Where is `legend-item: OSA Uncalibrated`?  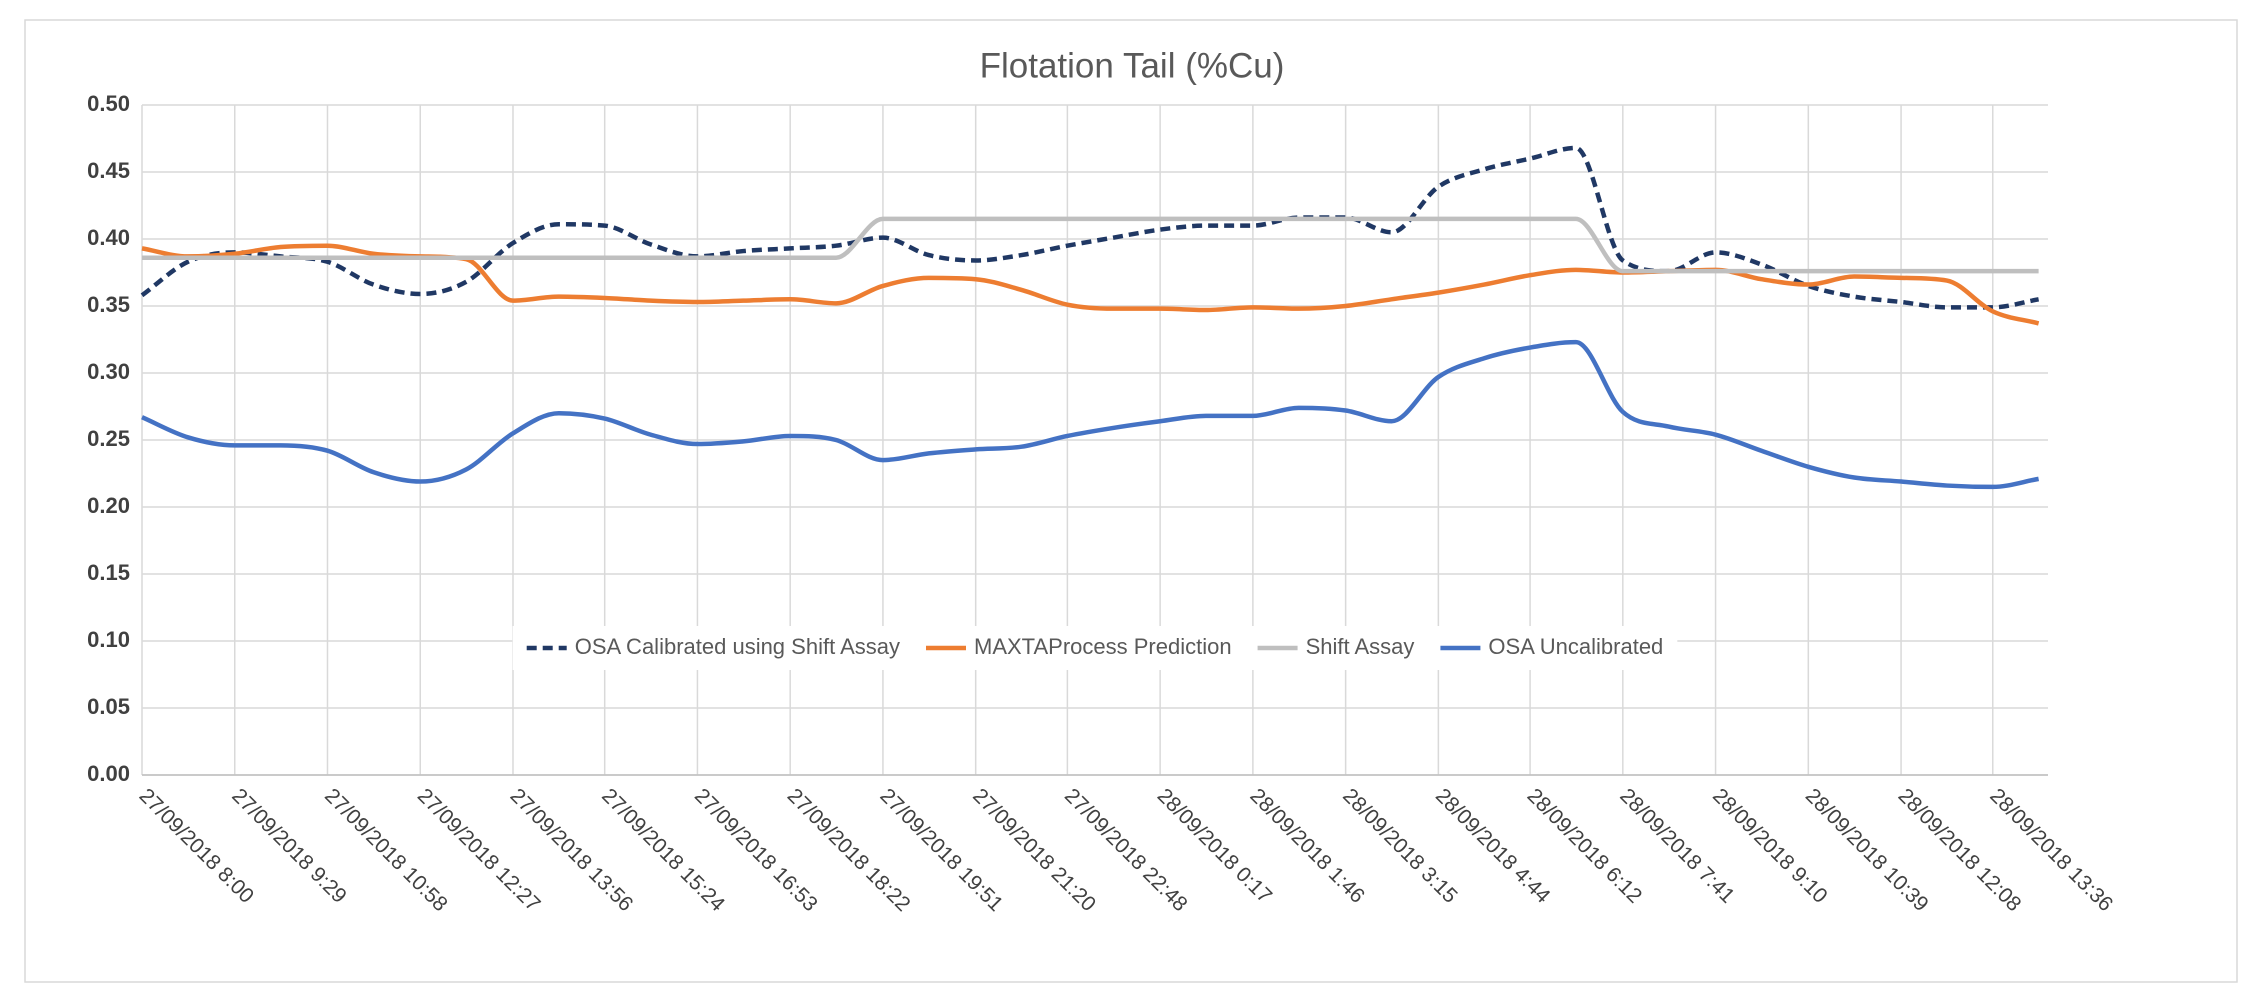 legend-item: OSA Uncalibrated is located at coordinates (1551, 646).